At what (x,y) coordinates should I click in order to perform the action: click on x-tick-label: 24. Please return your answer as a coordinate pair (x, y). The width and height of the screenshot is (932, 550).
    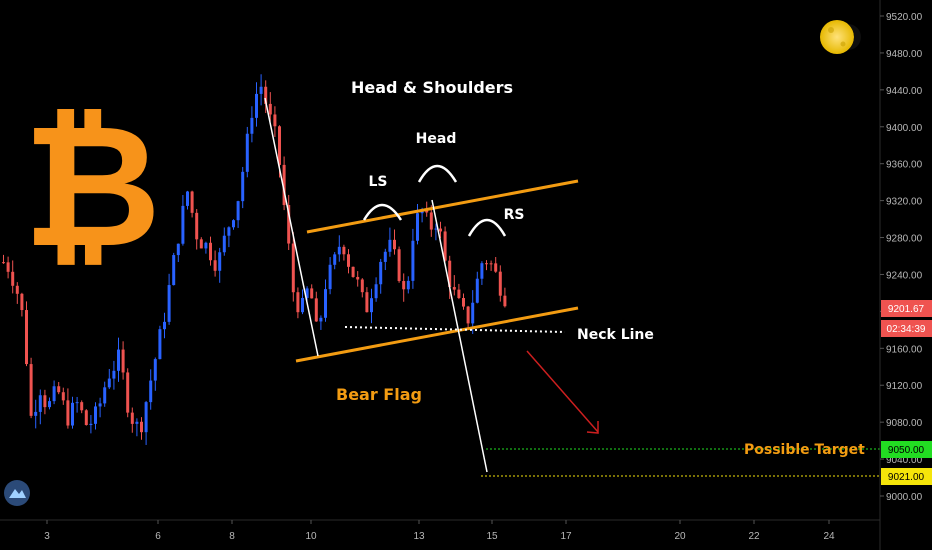
    Looking at the image, I should click on (829, 536).